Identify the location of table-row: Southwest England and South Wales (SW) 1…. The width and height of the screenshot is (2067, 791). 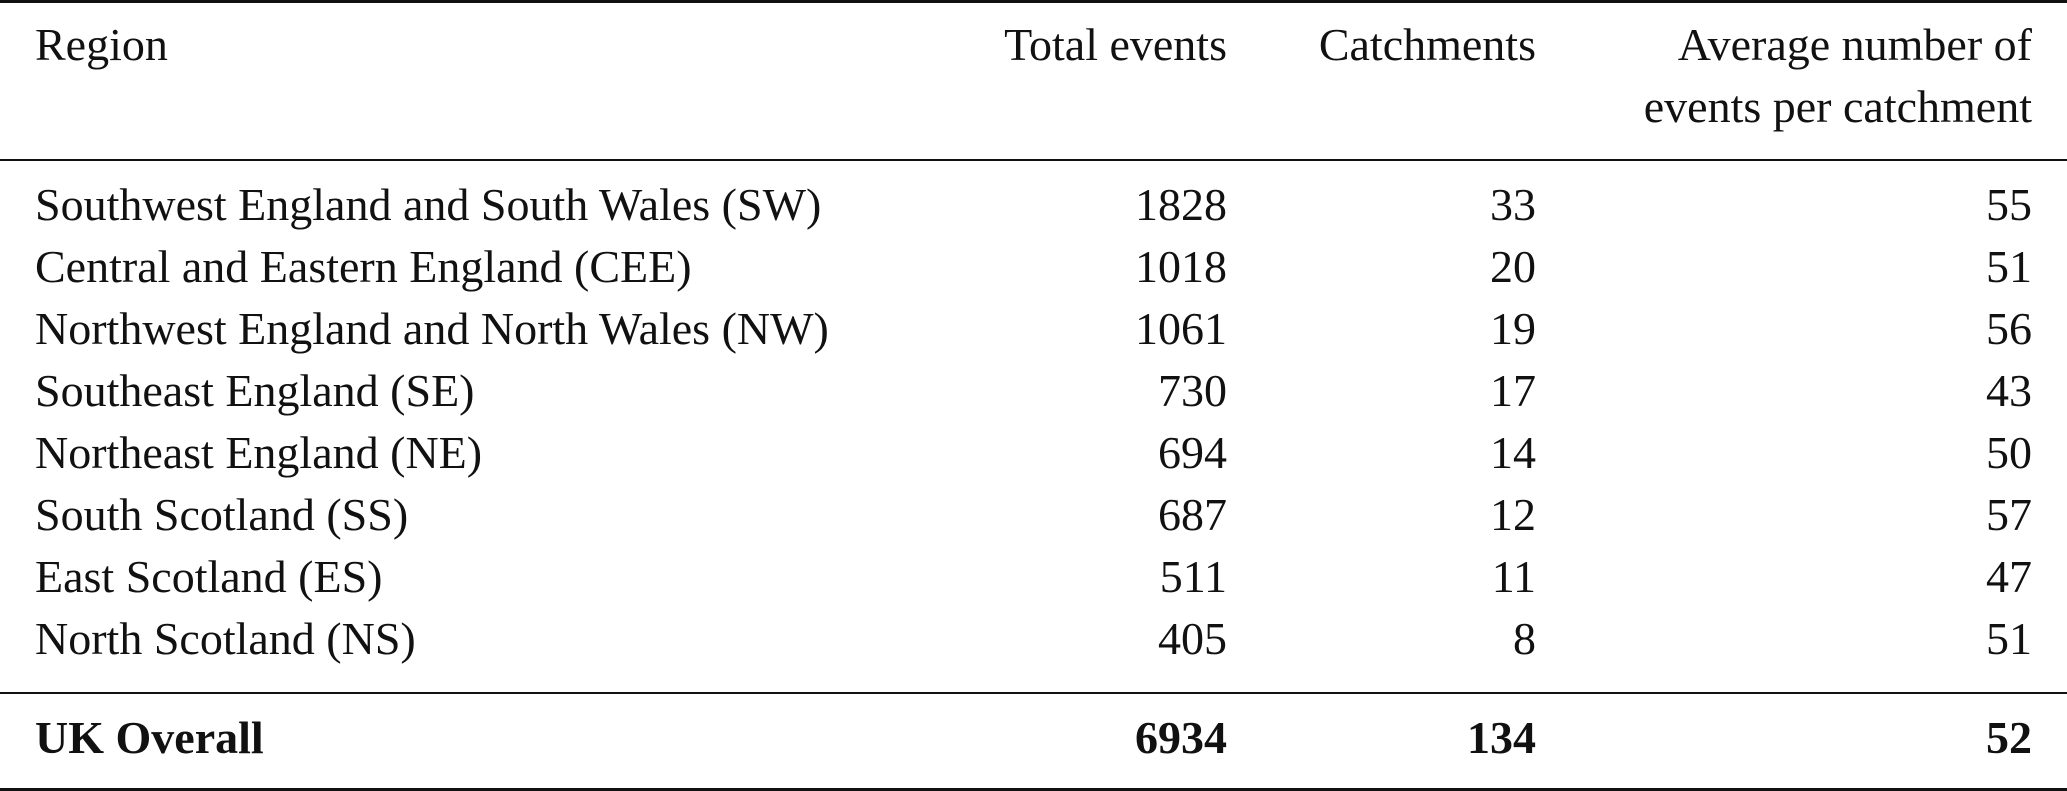
(1033, 205).